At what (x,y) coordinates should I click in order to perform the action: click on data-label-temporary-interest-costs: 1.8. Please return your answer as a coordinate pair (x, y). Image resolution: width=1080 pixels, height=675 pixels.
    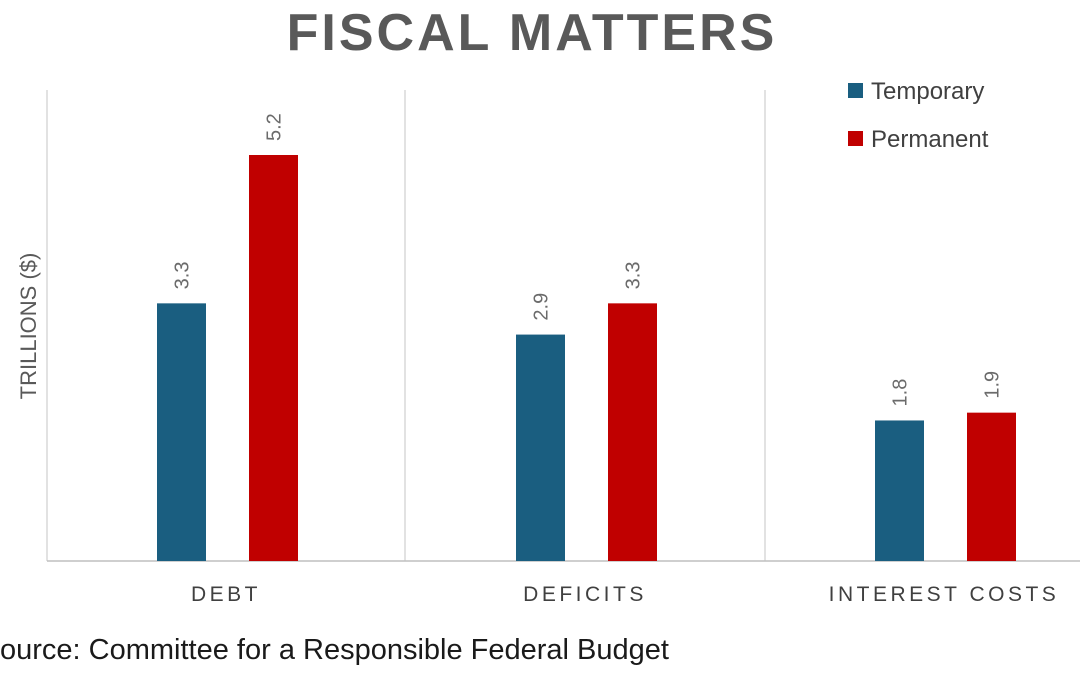
    Looking at the image, I should click on (901, 393).